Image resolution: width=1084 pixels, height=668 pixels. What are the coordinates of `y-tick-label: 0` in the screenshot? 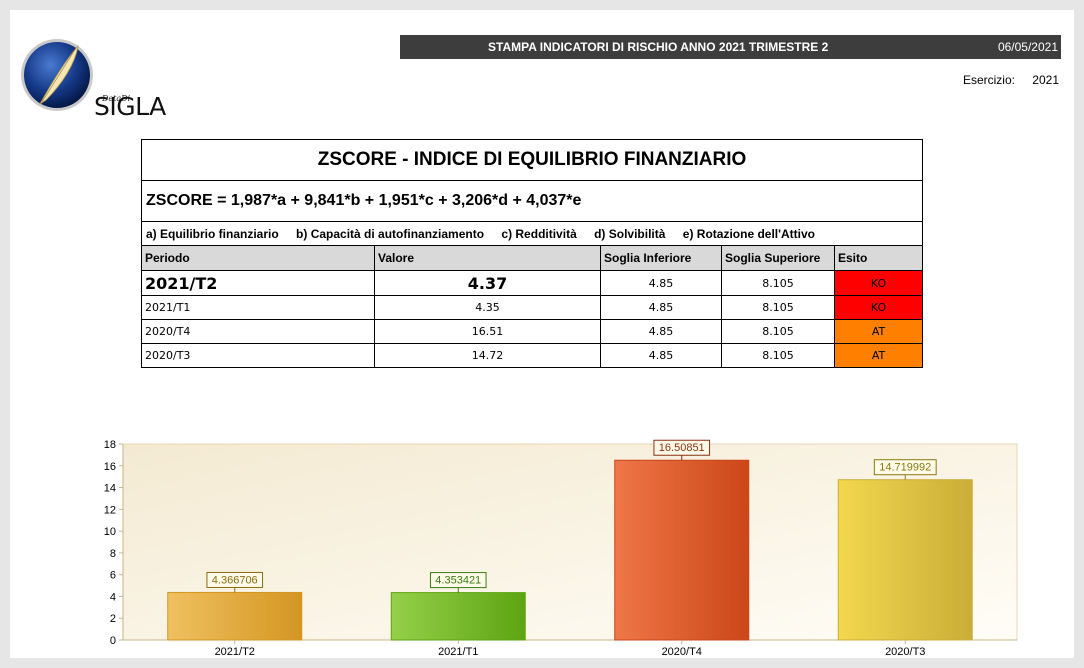 It's located at (113, 641).